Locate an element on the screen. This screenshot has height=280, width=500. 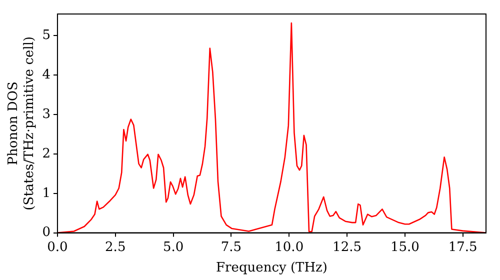
y-tick-label: 1 is located at coordinates (46, 193).